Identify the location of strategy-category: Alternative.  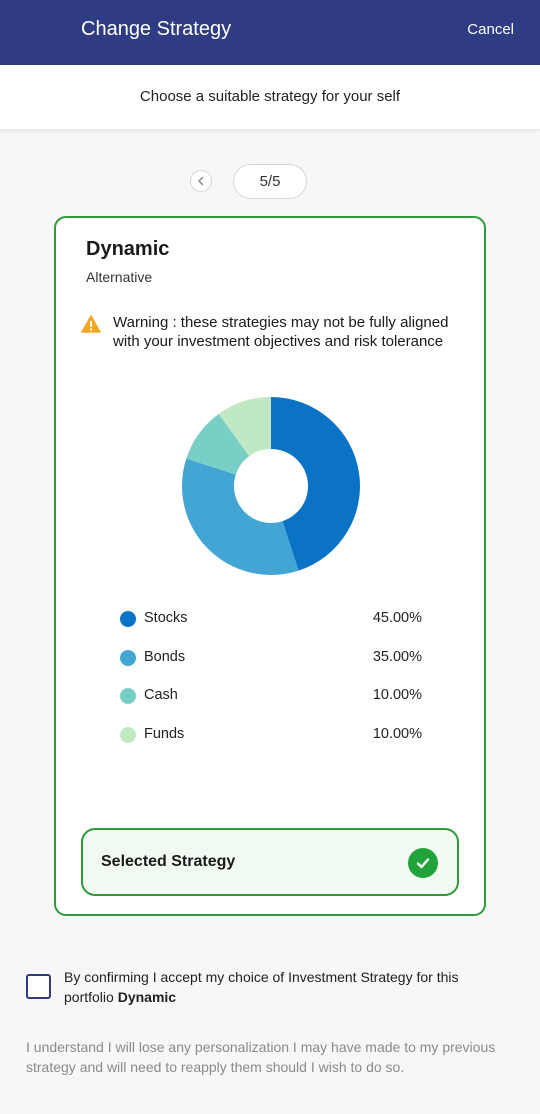
(119, 277).